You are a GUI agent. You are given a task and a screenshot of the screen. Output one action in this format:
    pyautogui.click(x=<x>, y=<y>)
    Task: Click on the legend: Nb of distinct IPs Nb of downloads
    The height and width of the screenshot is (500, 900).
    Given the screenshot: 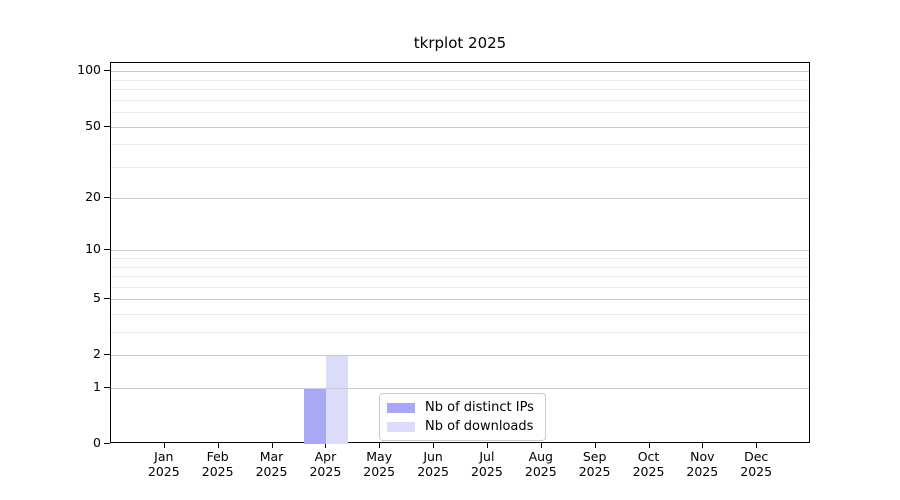 What is the action you would take?
    pyautogui.click(x=462, y=417)
    